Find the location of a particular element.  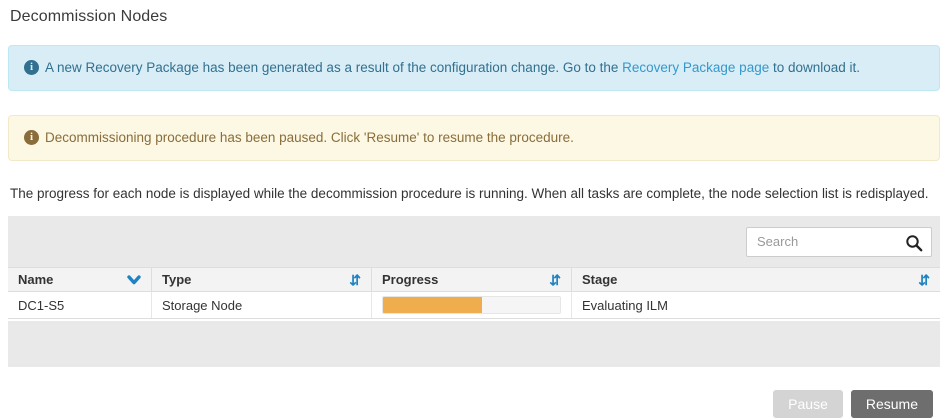

table-row-dc1-s5: DC1-S5 Storage Node Evaluating ILM is located at coordinates (474, 305).